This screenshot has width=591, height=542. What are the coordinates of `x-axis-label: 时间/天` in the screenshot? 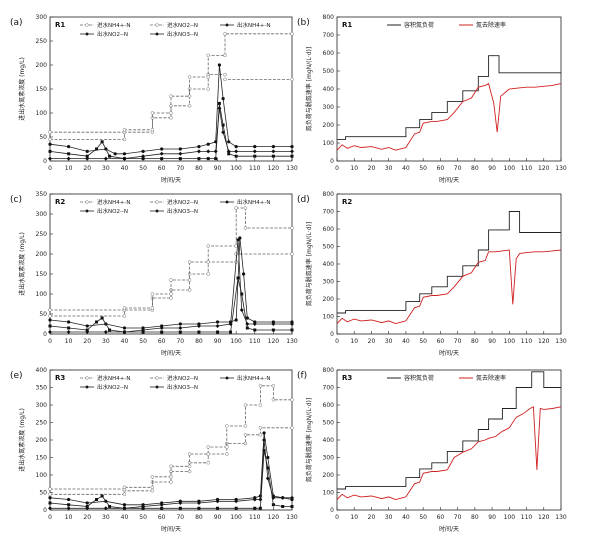 It's located at (449, 180).